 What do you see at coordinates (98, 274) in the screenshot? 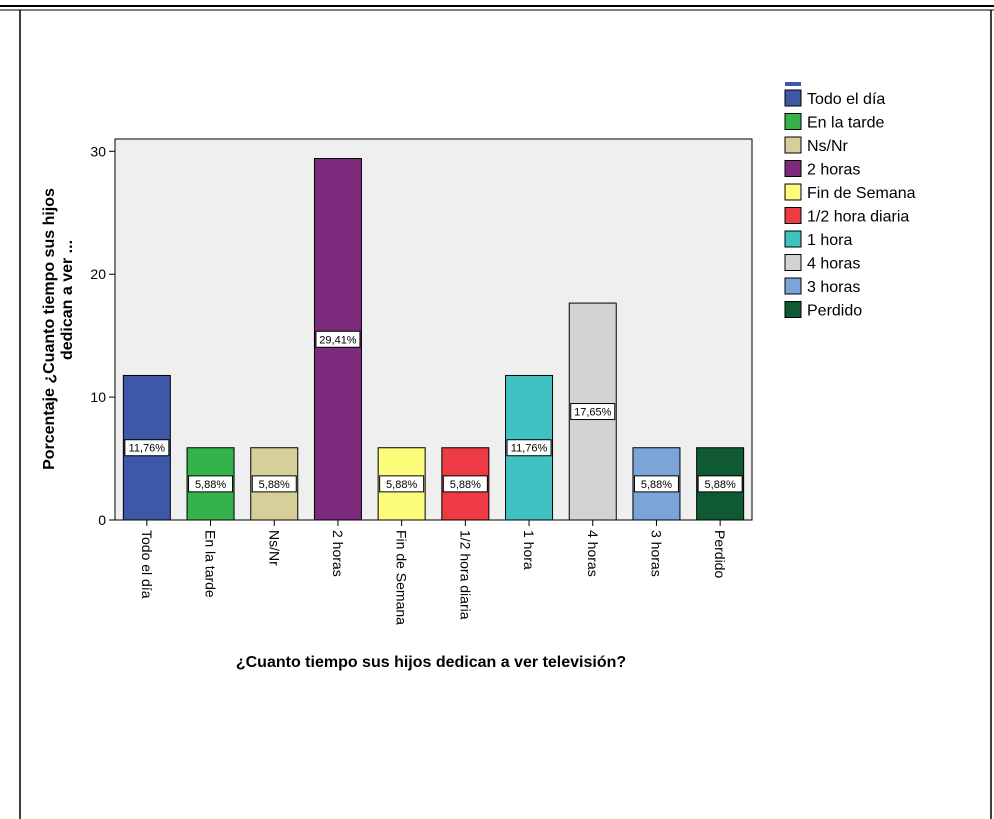
I see `y-tick-label: 20` at bounding box center [98, 274].